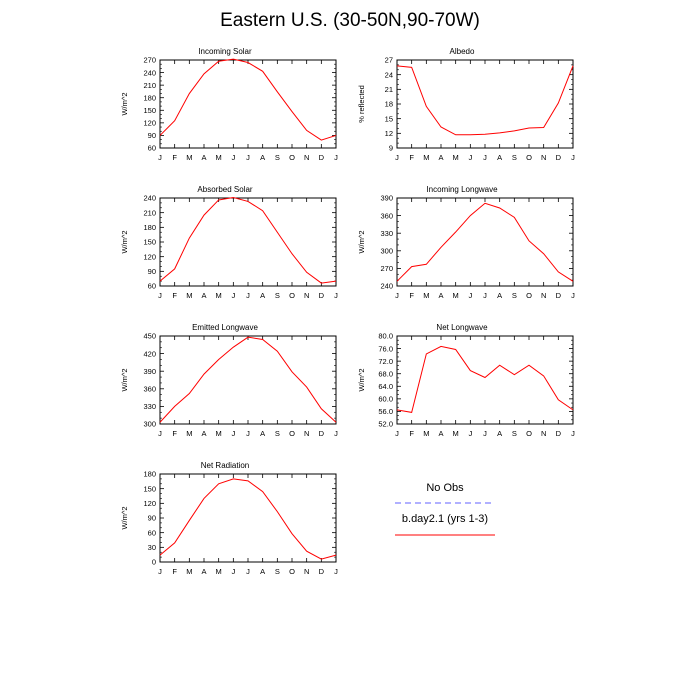 The image size is (700, 700). What do you see at coordinates (225, 465) in the screenshot?
I see `panel-title: Net Radiation` at bounding box center [225, 465].